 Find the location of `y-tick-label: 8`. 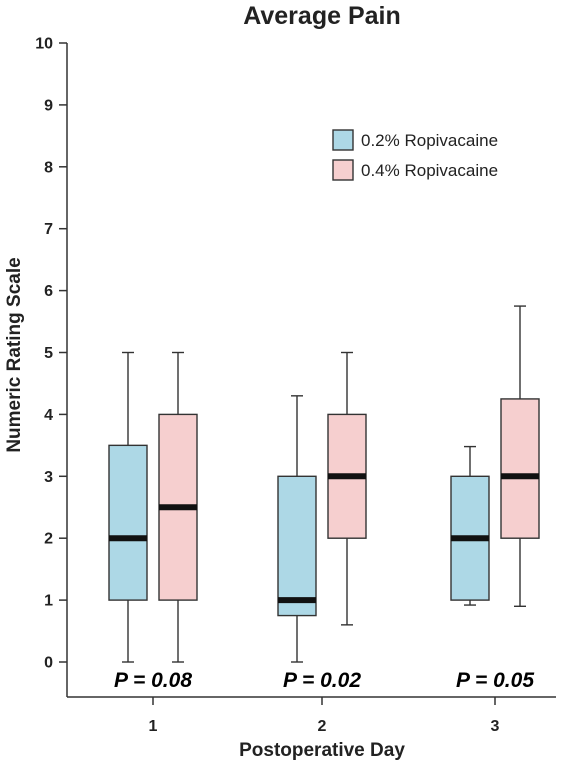

y-tick-label: 8 is located at coordinates (48, 167).